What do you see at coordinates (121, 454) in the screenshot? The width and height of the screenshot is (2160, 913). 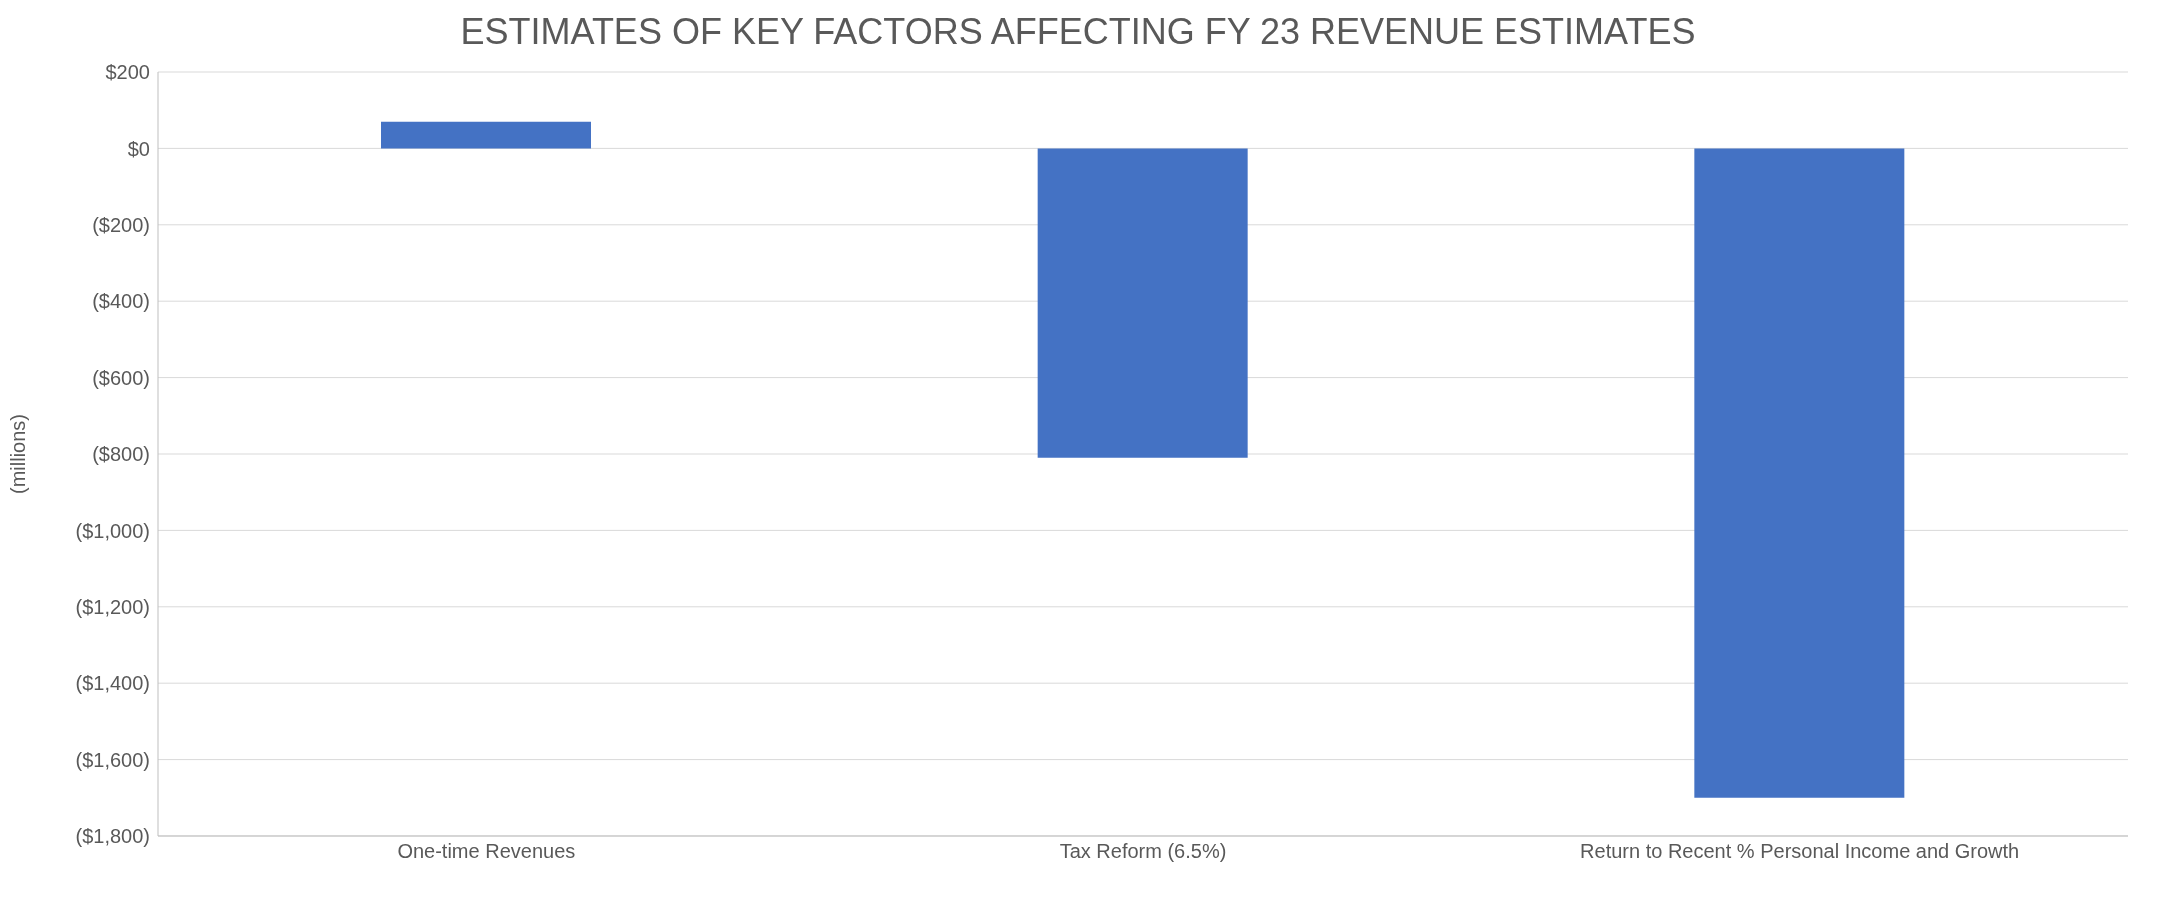 I see `y-tick-label: ($800)` at bounding box center [121, 454].